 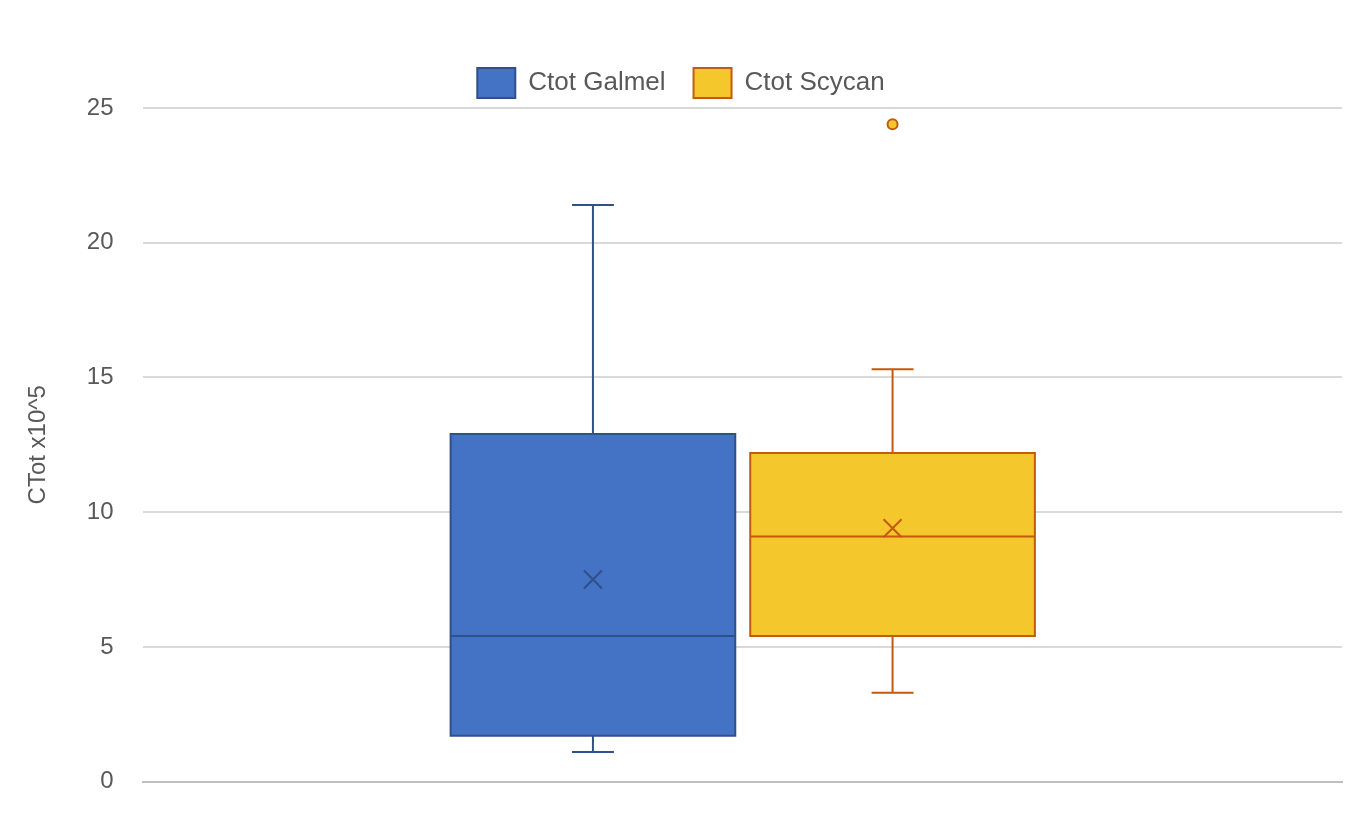 I want to click on y-axis-title: CTot x10^5, so click(x=37, y=445).